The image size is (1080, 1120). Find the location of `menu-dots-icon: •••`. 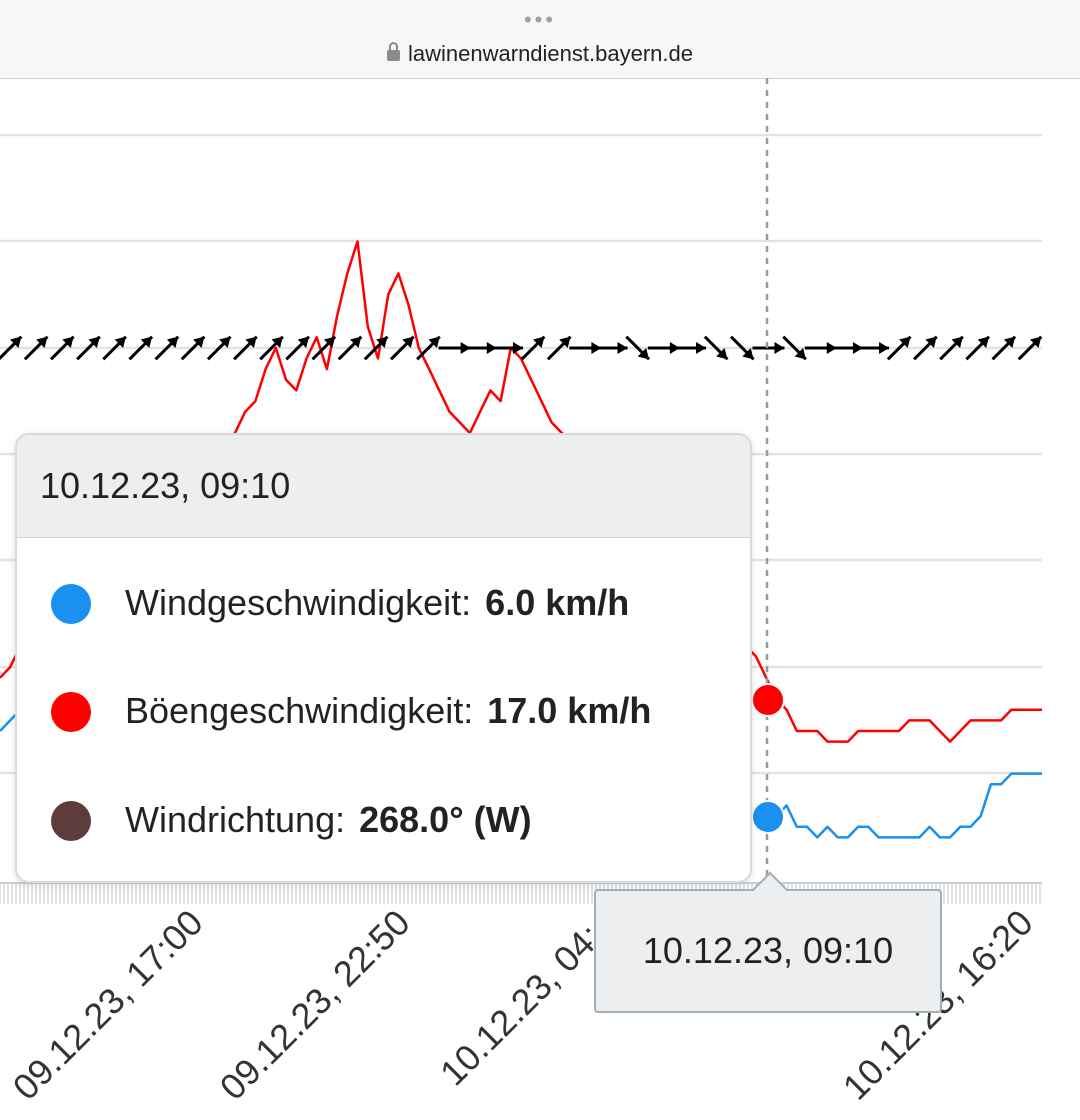

menu-dots-icon: ••• is located at coordinates (540, 19).